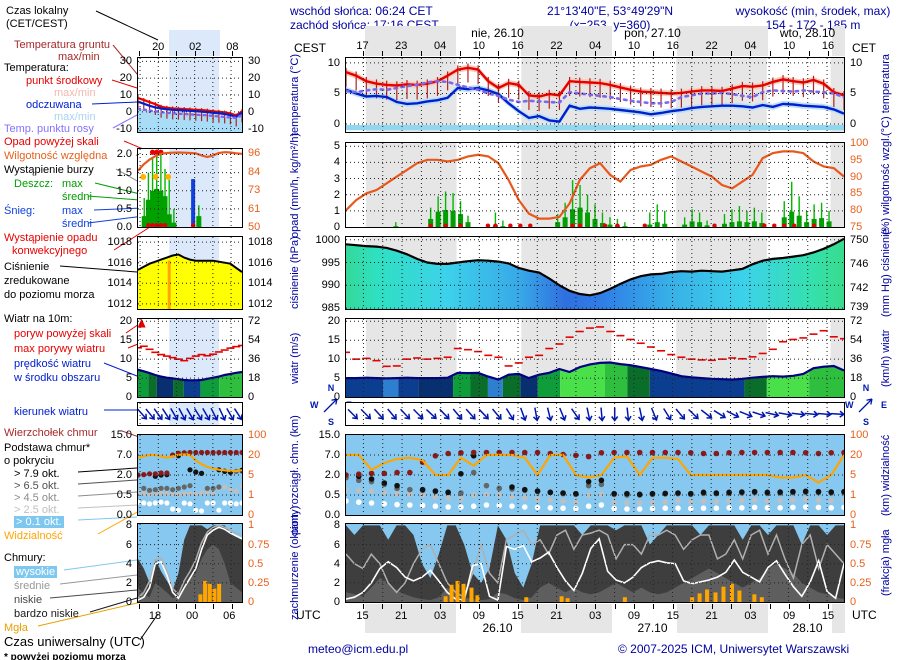 This screenshot has height=660, width=910. Describe the element at coordinates (119, 283) in the screenshot. I see `m3-tick-left: 1014` at that location.